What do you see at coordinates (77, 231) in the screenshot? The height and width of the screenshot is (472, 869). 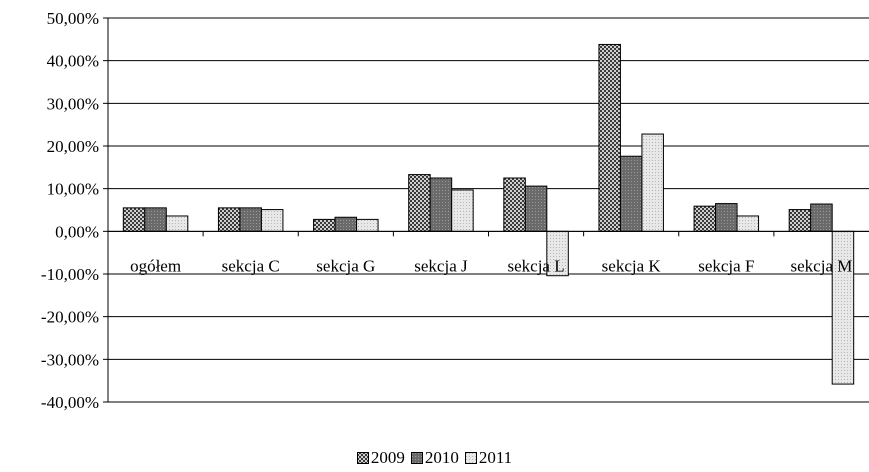 I see `y-tick-label: 0,00%` at bounding box center [77, 231].